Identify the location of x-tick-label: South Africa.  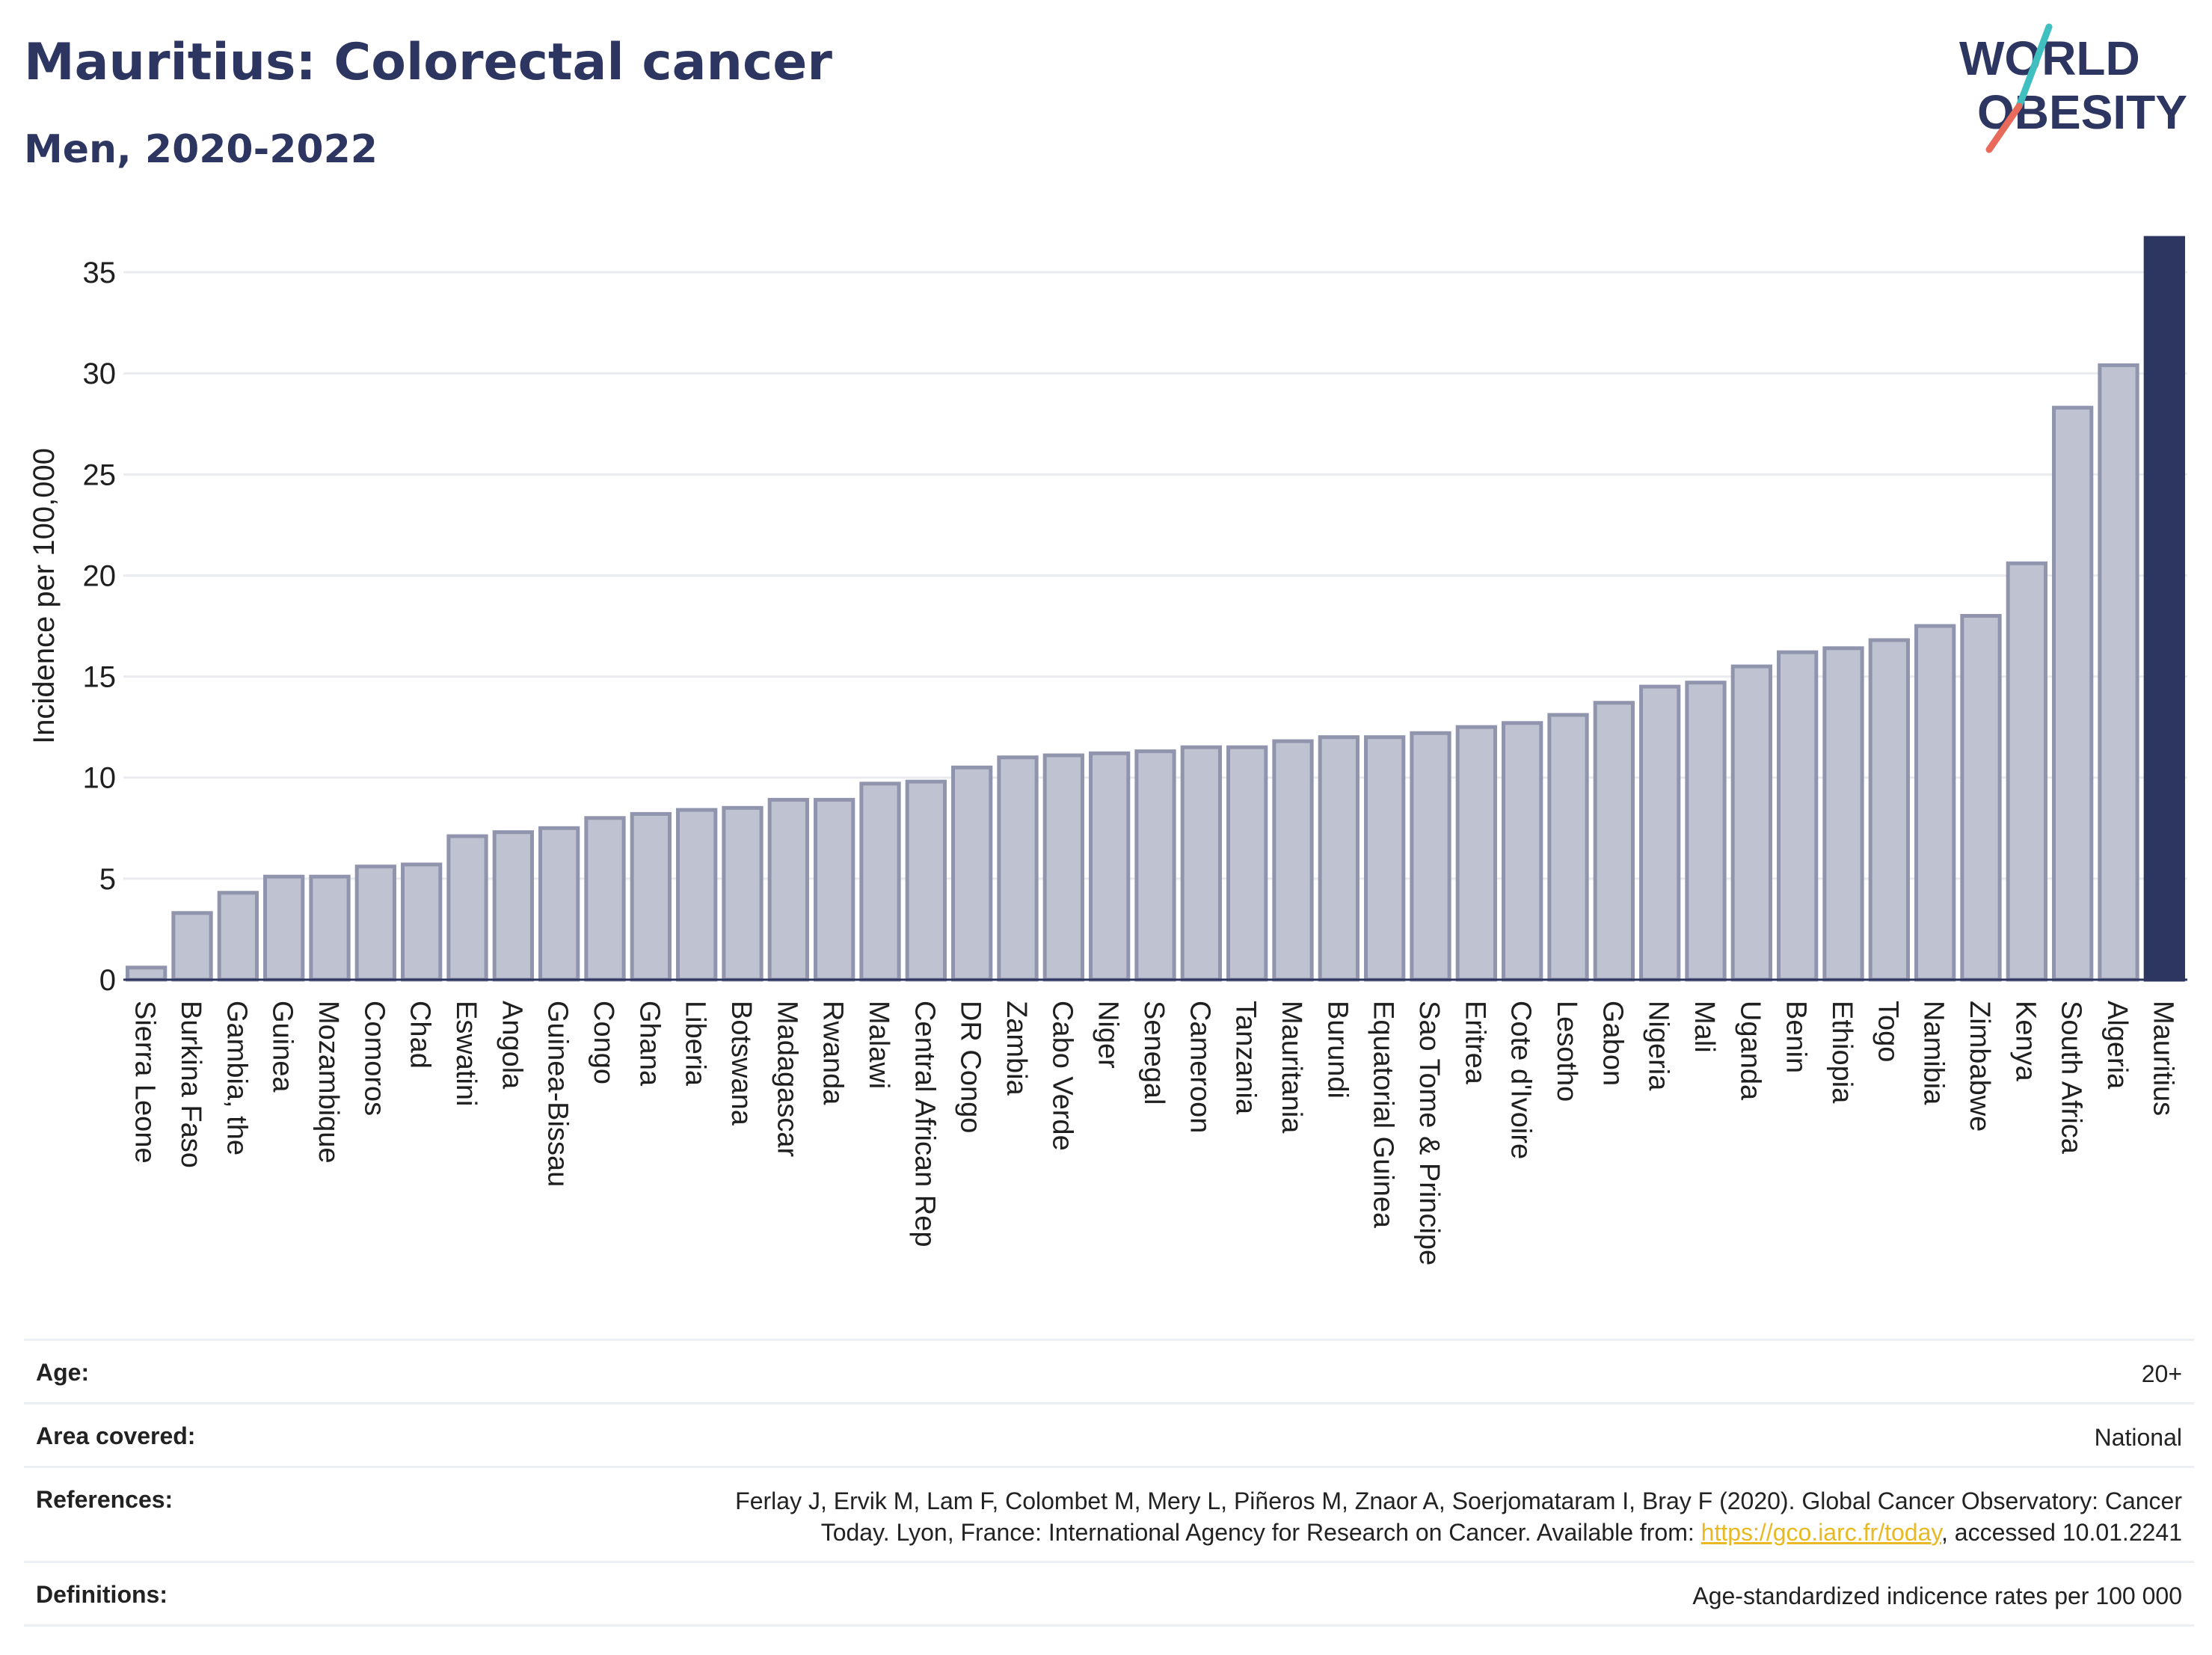
(2071, 1078).